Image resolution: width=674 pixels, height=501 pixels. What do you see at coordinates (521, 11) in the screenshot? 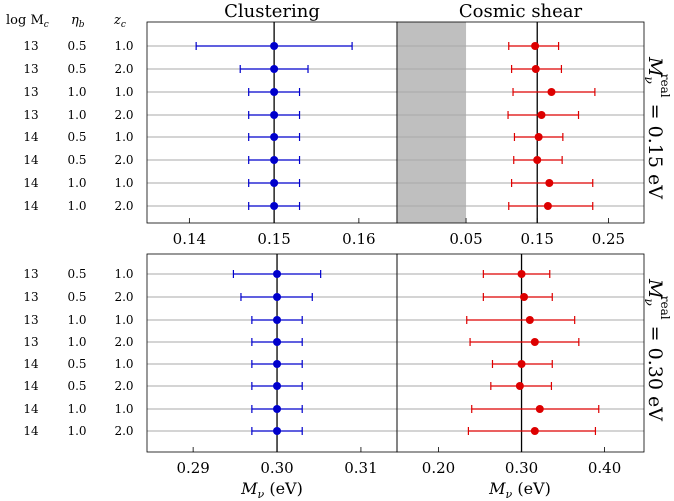
I see `panel-title: Cosmic shear` at bounding box center [521, 11].